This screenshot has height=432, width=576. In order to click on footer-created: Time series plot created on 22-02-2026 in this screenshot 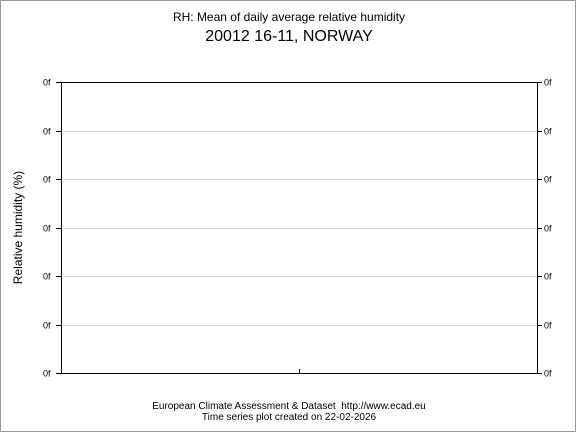, I will do `click(289, 417)`.